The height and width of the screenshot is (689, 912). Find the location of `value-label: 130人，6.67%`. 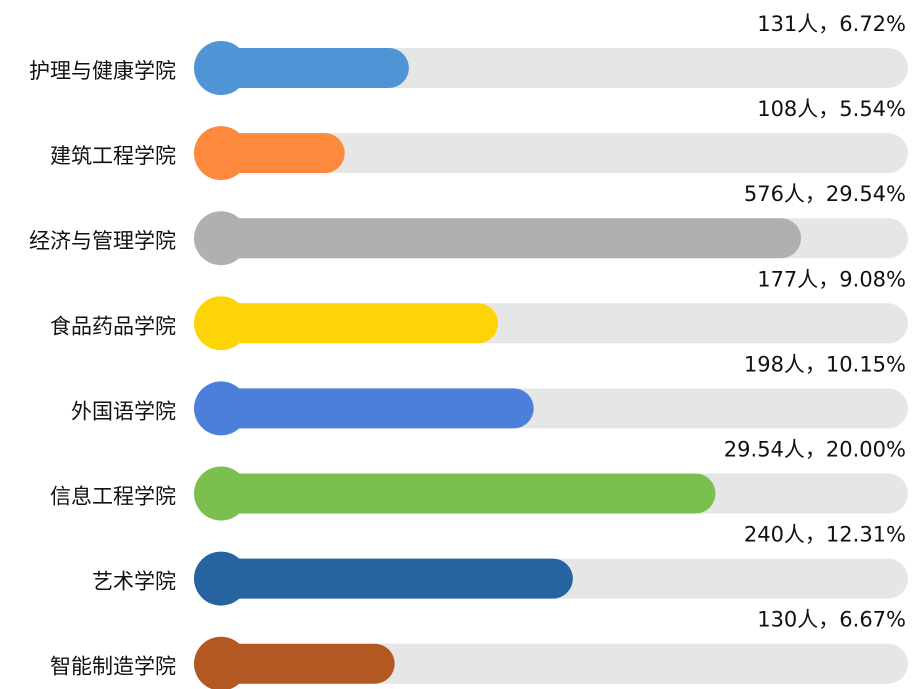

value-label: 130人，6.67% is located at coordinates (831, 620).